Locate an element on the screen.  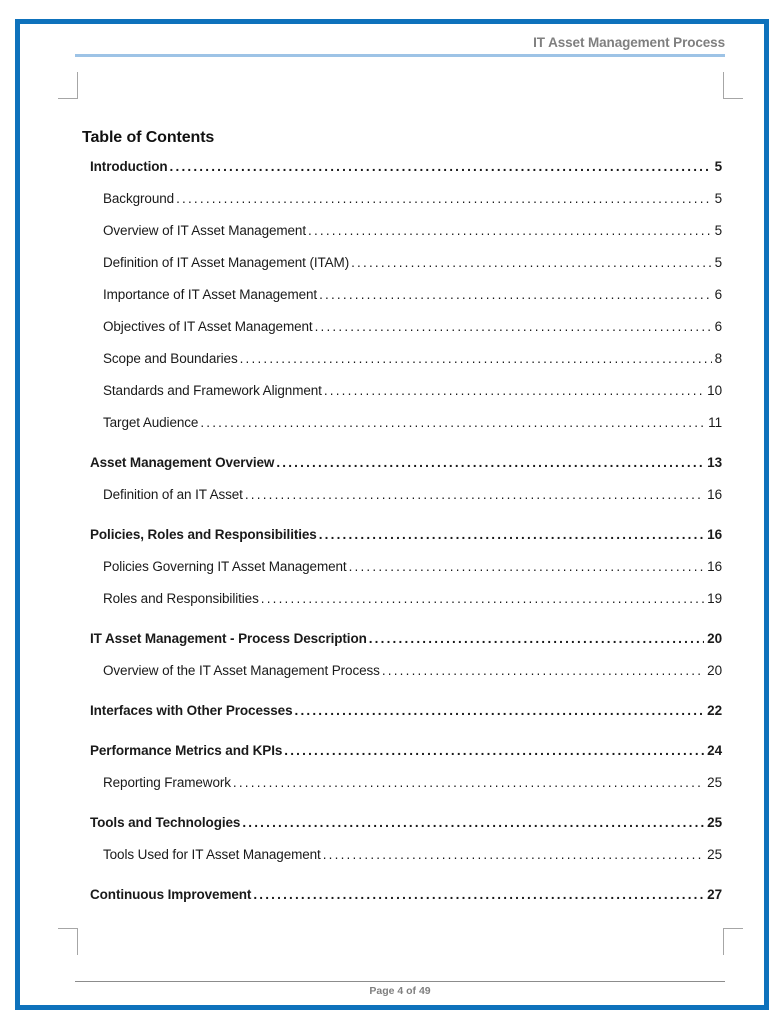
toc-entry-label: Definition of IT Asset Management (ITAM) is located at coordinates (226, 262).